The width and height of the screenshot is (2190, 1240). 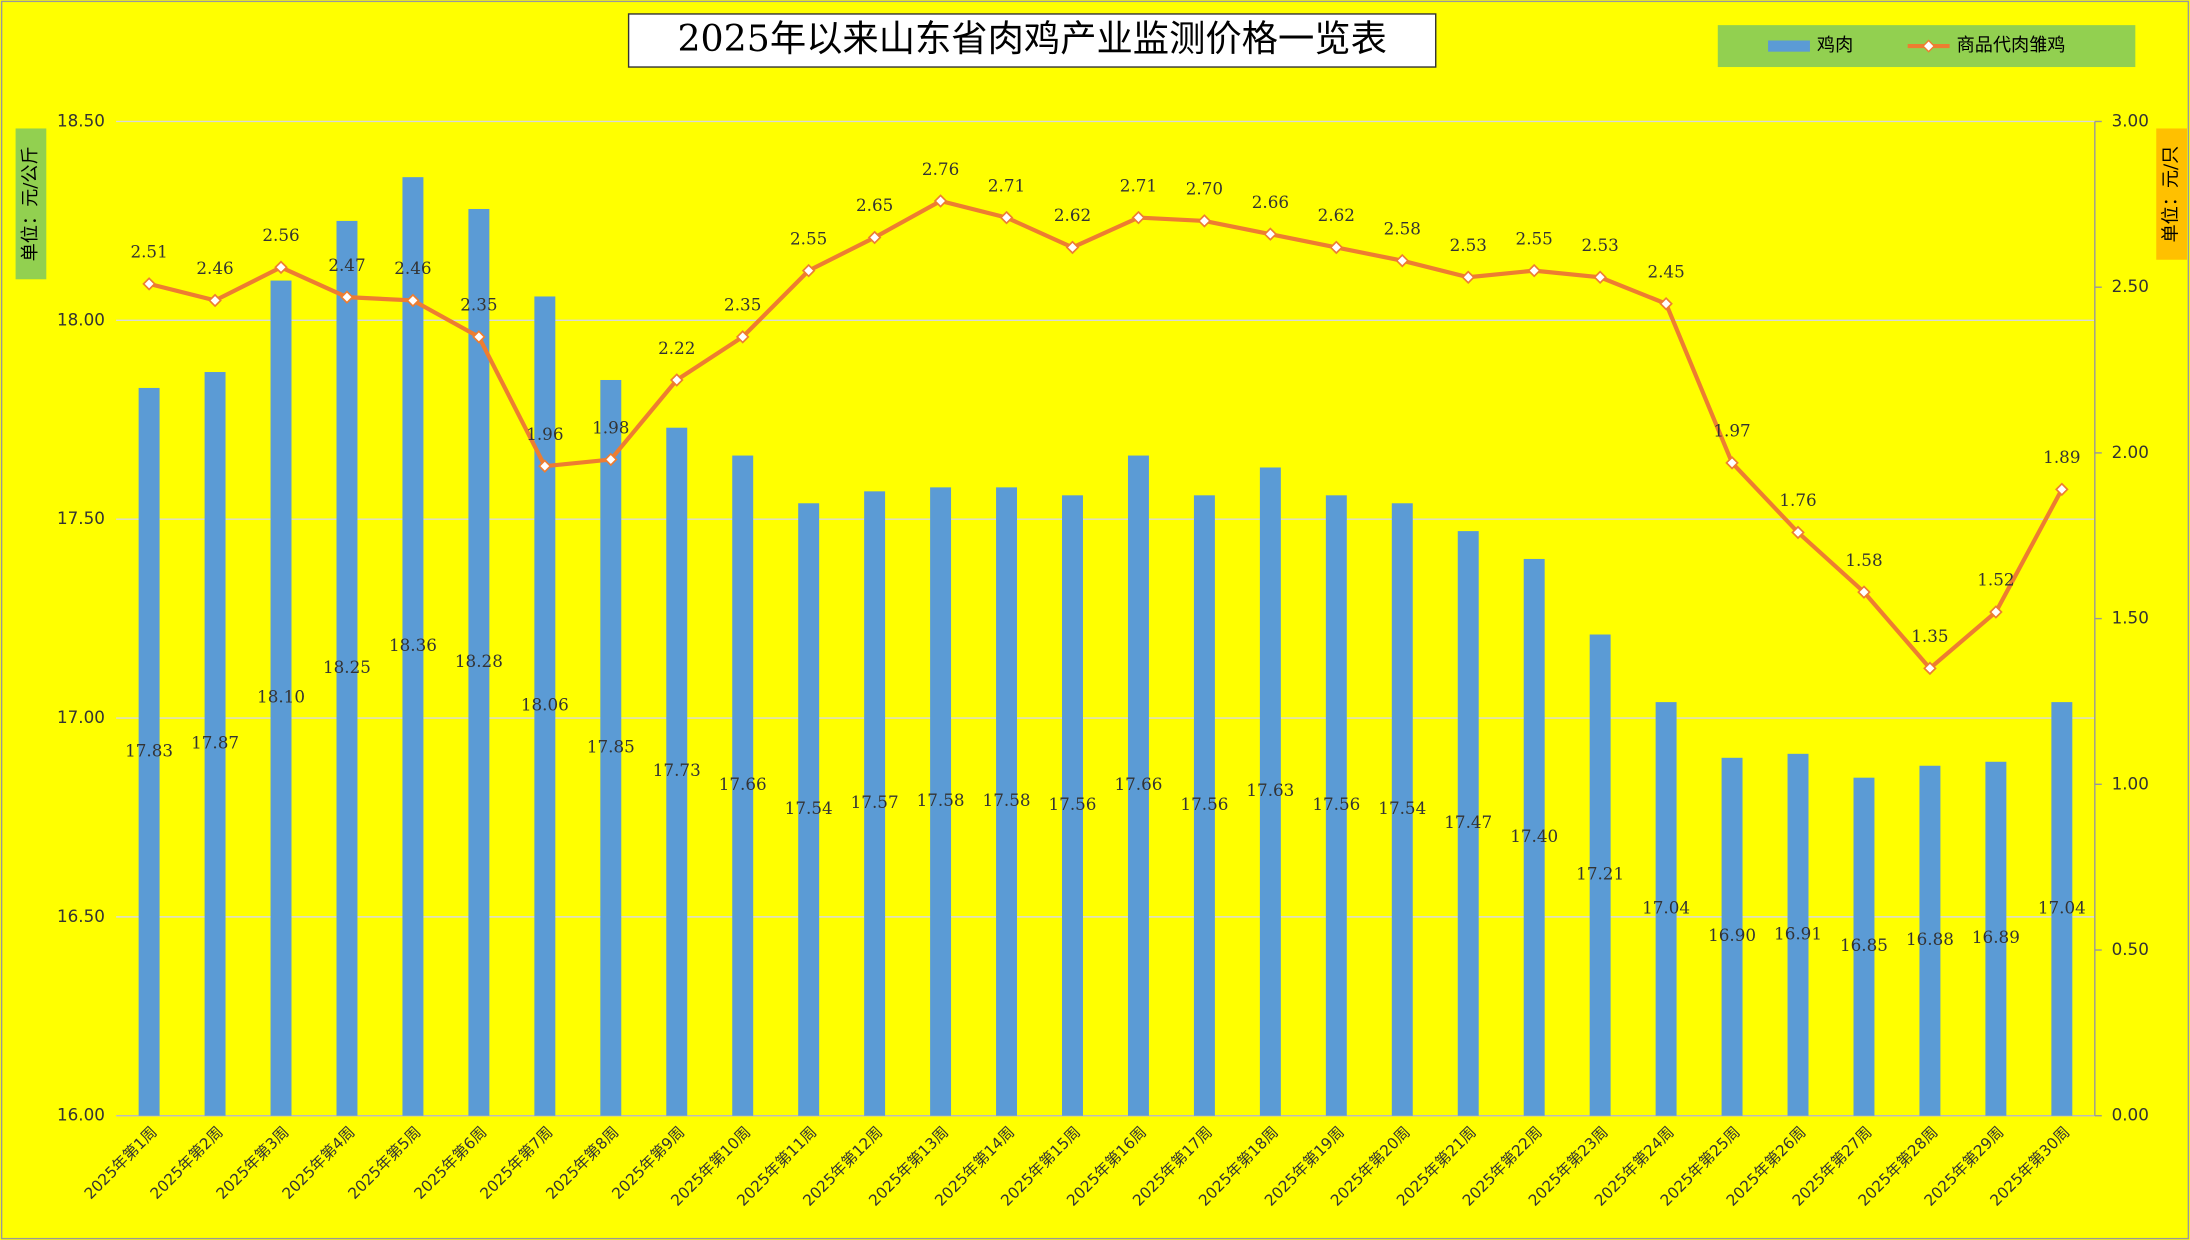 I want to click on legend-marker, so click(x=1929, y=46).